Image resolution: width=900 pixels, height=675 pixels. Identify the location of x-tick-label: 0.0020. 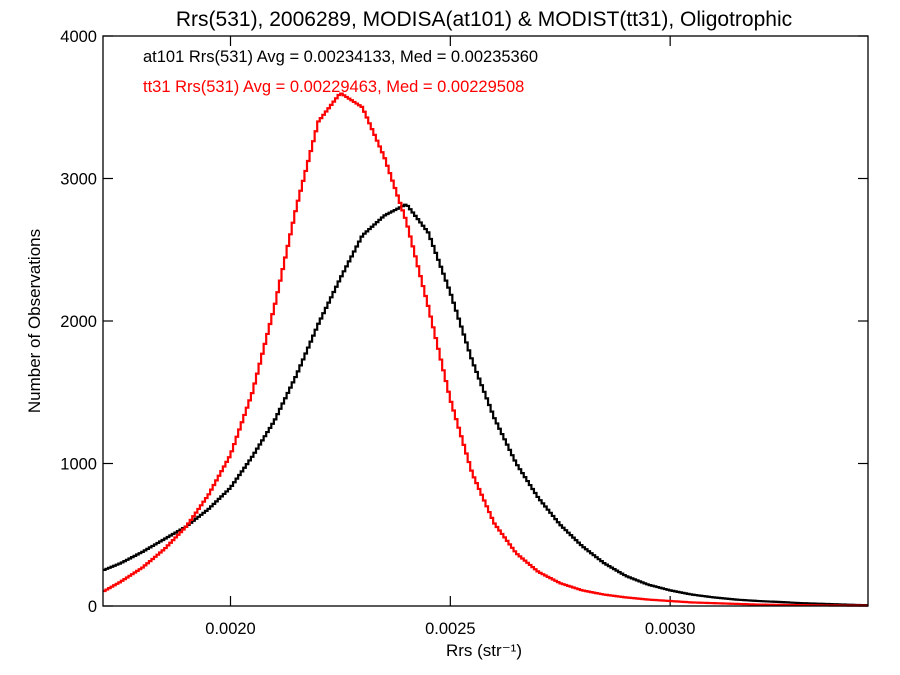
(230, 629).